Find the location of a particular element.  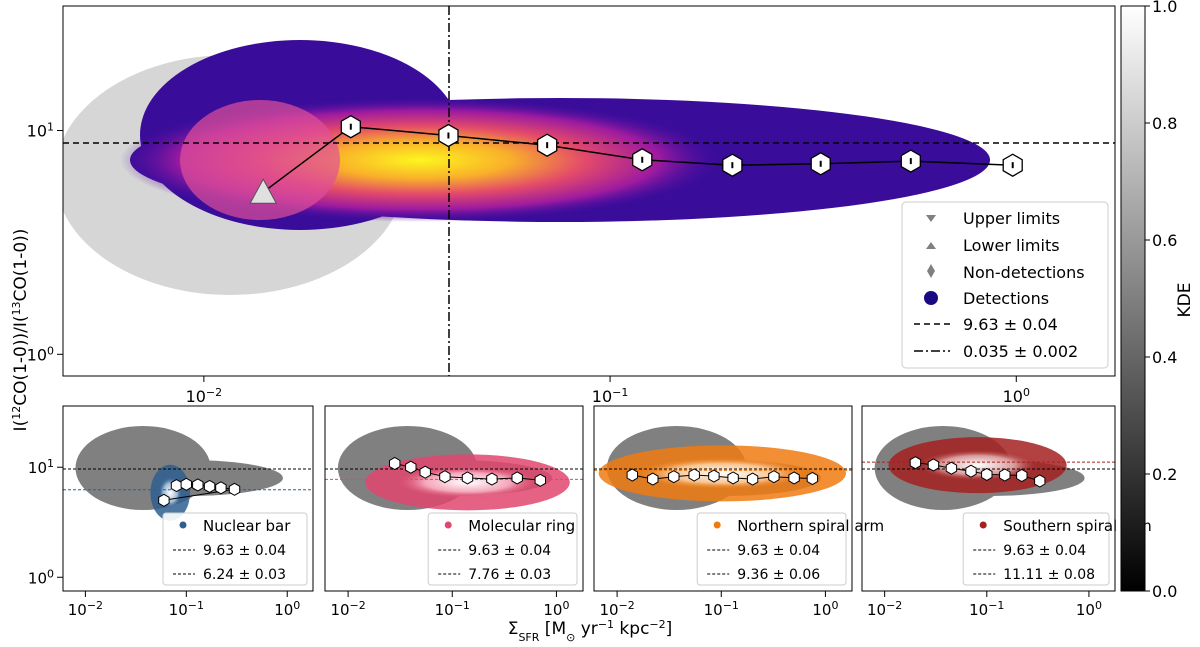

region-value: 9.36 ± 0.06 is located at coordinates (778, 575).